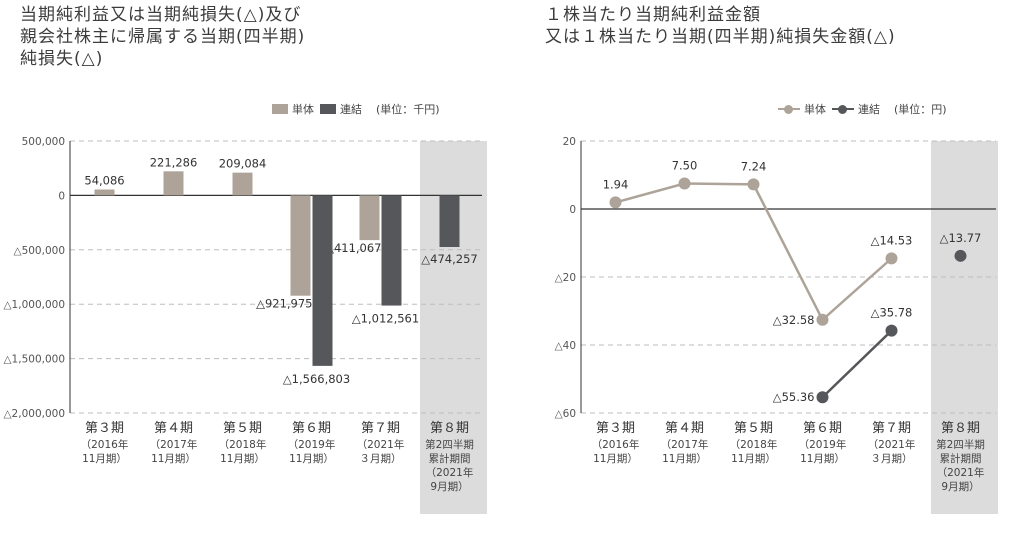  What do you see at coordinates (351, 109) in the screenshot?
I see `legend-label-consolidated: 連結` at bounding box center [351, 109].